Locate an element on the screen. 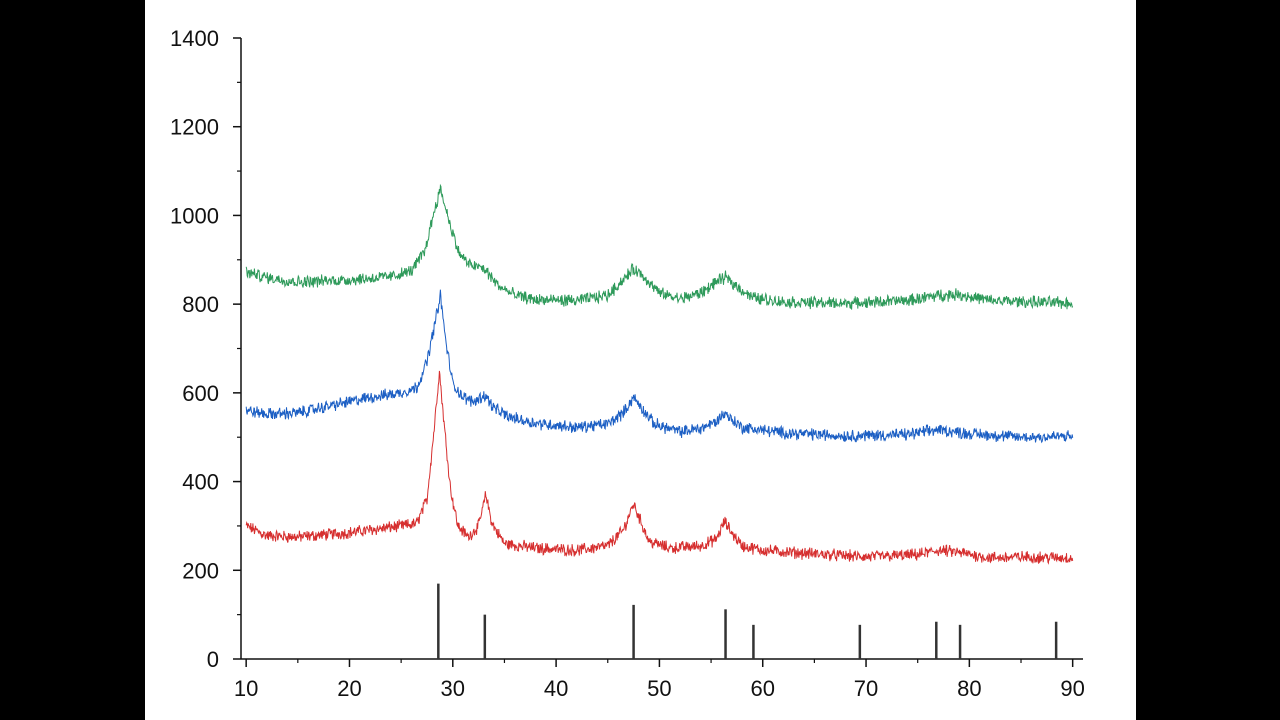 The height and width of the screenshot is (720, 1280). y-tick-label: 600 is located at coordinates (200, 393).